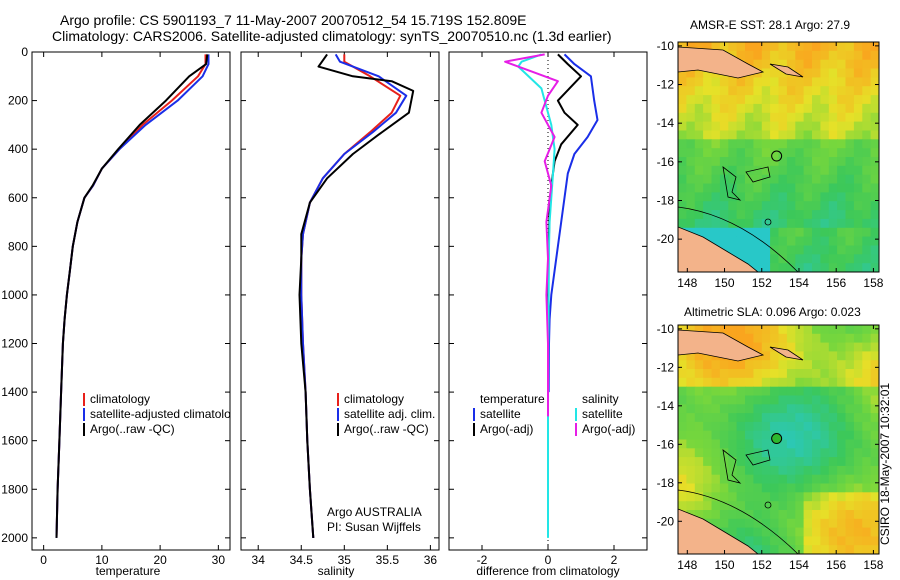 The image size is (900, 580). I want to click on x-tick-label: 0, so click(548, 560).